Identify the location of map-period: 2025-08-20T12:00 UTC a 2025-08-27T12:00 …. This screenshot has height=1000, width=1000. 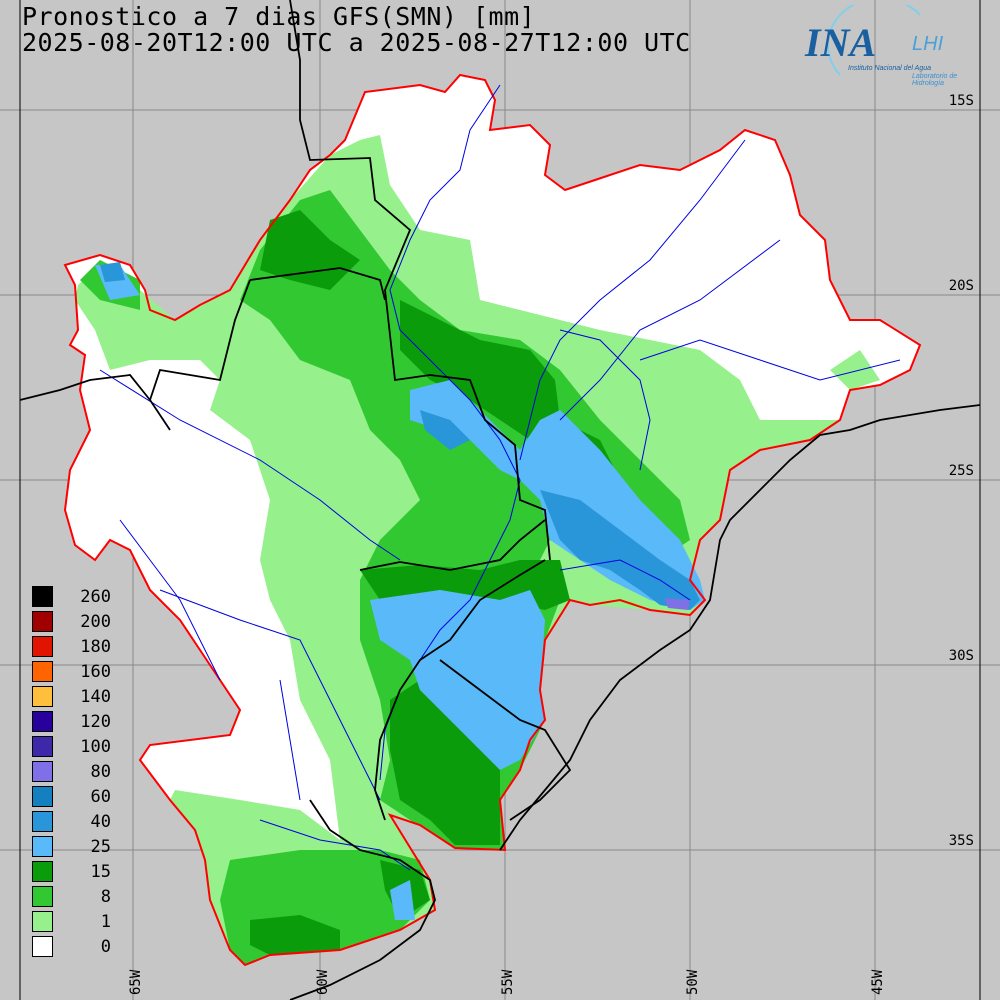
(356, 42).